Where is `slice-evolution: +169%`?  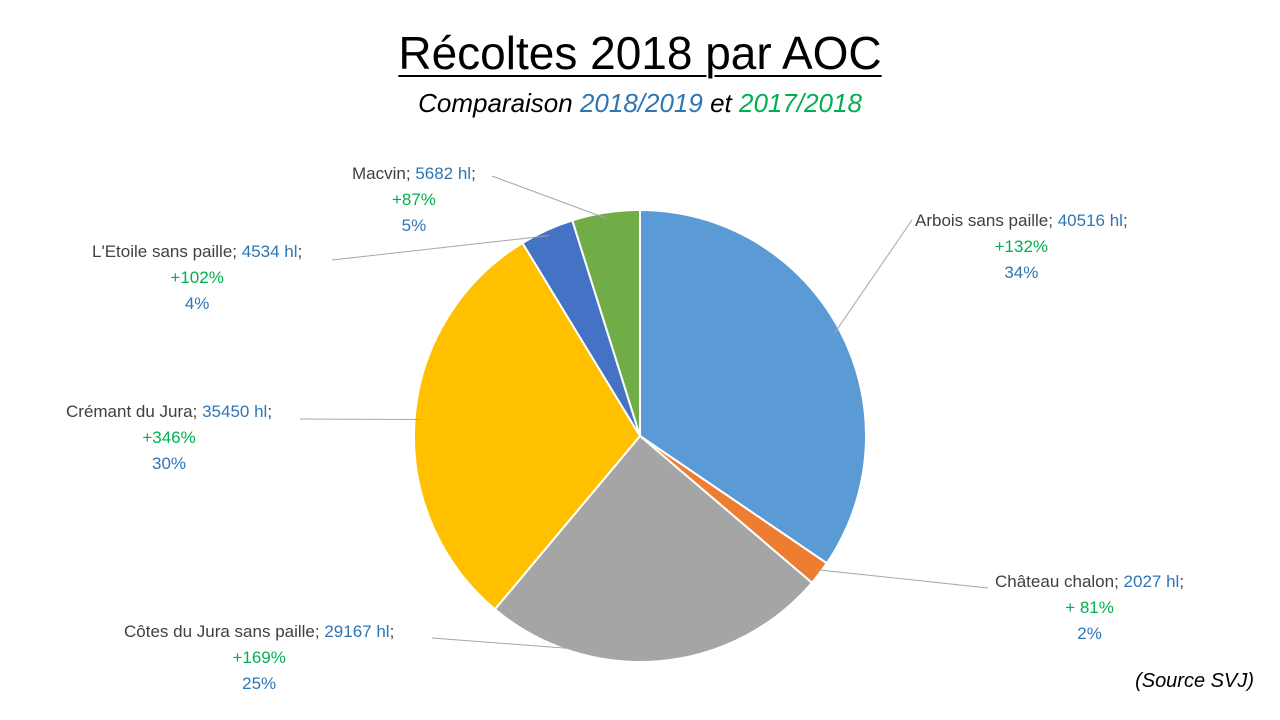
slice-evolution: +169% is located at coordinates (259, 657).